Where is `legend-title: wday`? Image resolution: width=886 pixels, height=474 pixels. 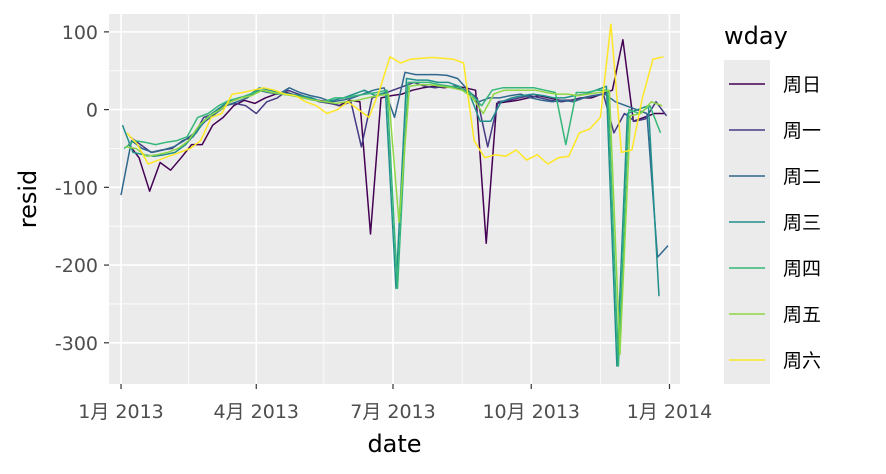
legend-title: wday is located at coordinates (756, 36).